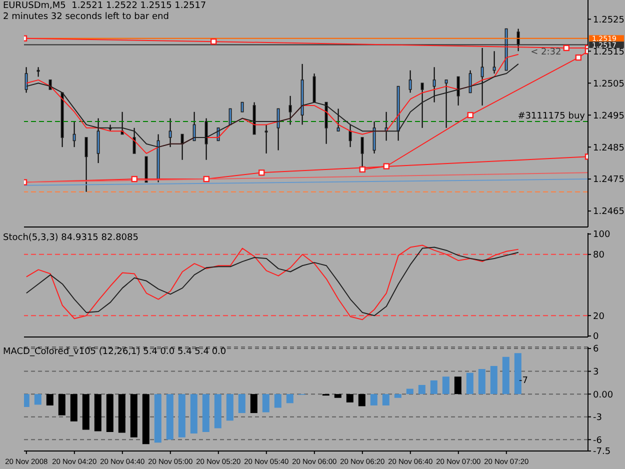  What do you see at coordinates (552, 116) in the screenshot?
I see `ref-line-label: #3111175 buy` at bounding box center [552, 116].